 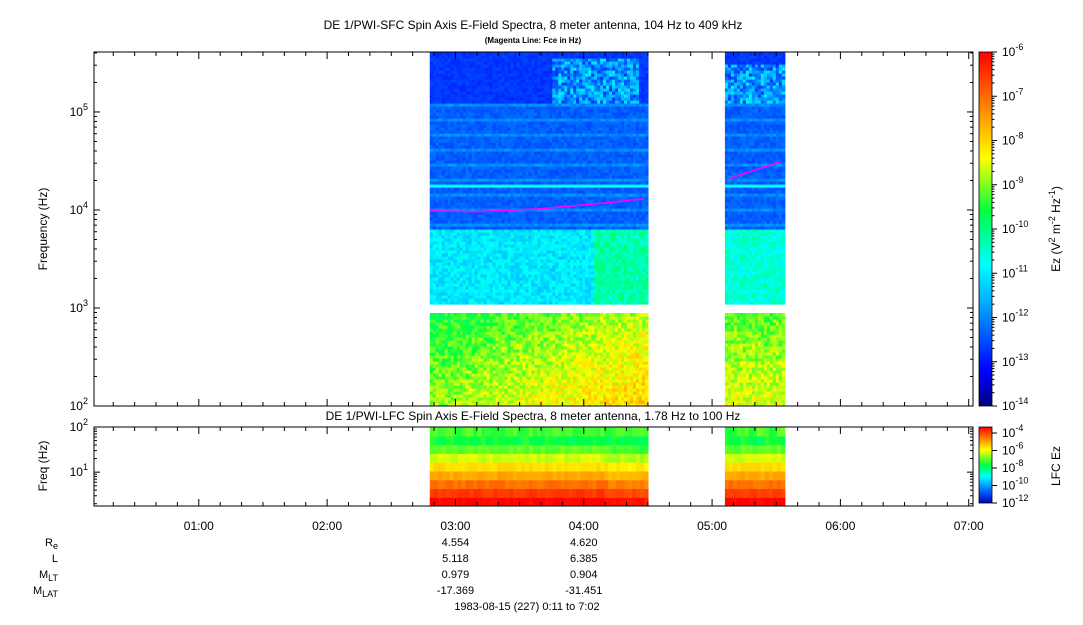 I want to click on cbar-label-sup3: -1, so click(x=1052, y=194).